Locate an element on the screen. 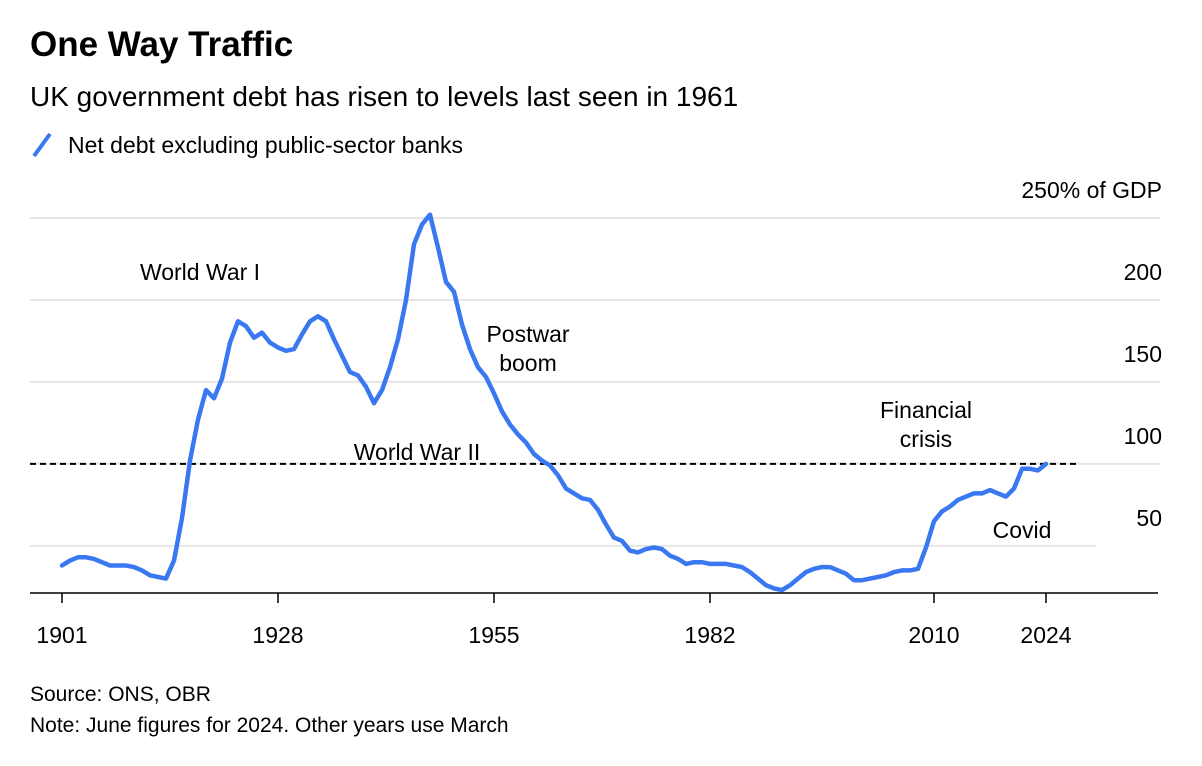  x-tick-label: 1901 is located at coordinates (61, 635).